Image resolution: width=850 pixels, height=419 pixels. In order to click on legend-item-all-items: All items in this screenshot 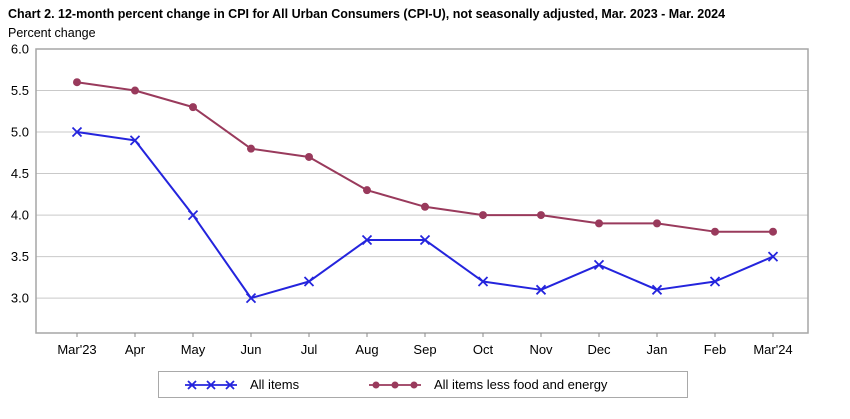, I will do `click(242, 384)`.